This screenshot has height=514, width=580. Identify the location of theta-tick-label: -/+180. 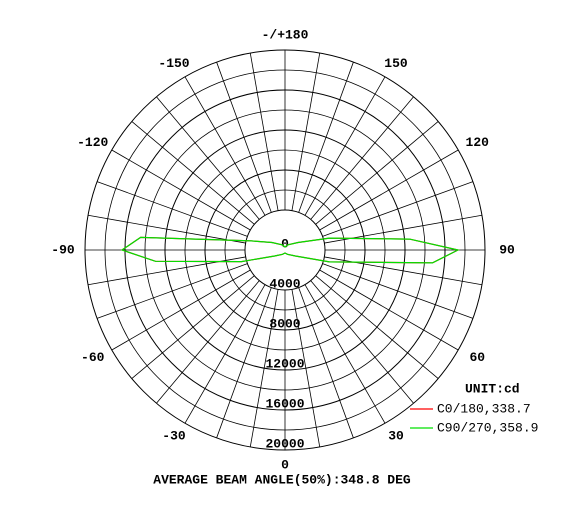
(285, 34).